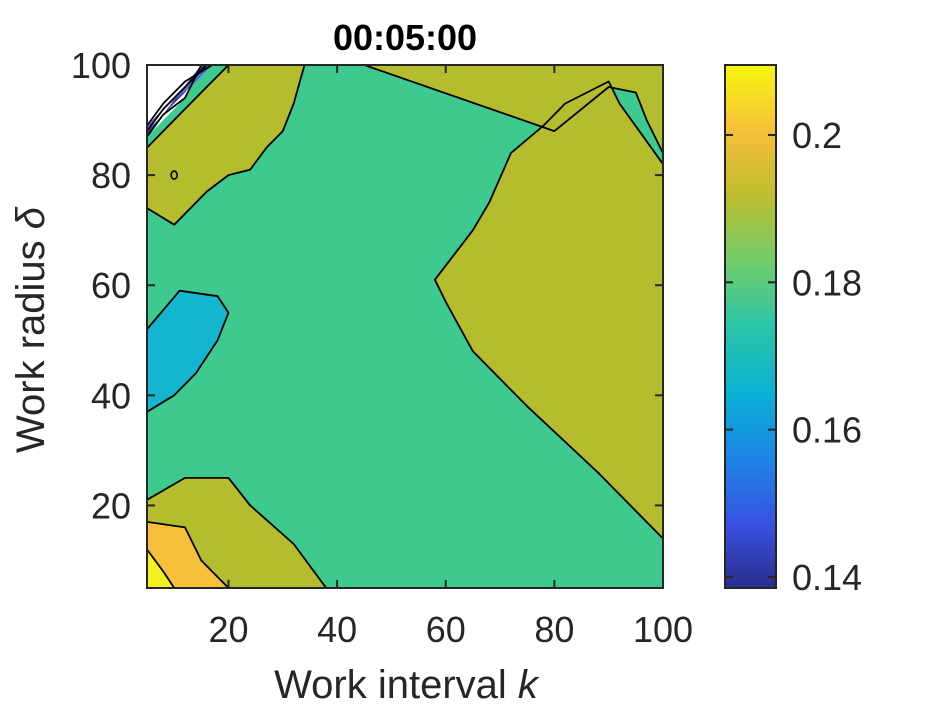 This screenshot has height=709, width=945. I want to click on colorbar-frame, so click(750, 326).